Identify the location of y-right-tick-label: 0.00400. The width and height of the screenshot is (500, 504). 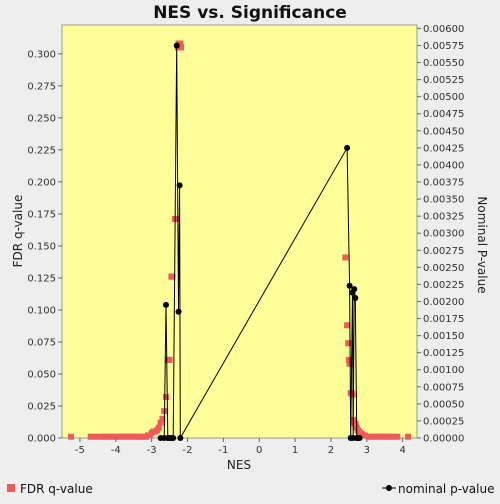
(443, 165).